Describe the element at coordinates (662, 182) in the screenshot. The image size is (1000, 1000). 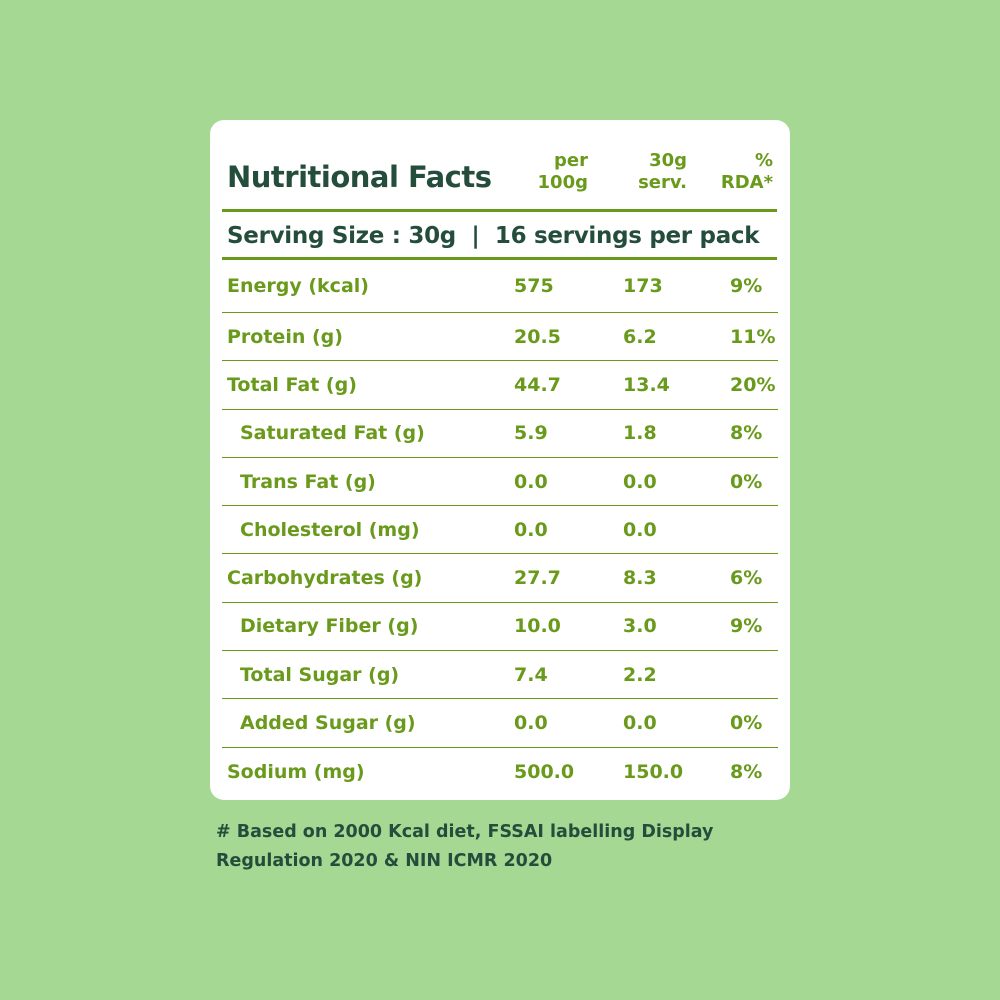
I see `column-header-line: serv.` at that location.